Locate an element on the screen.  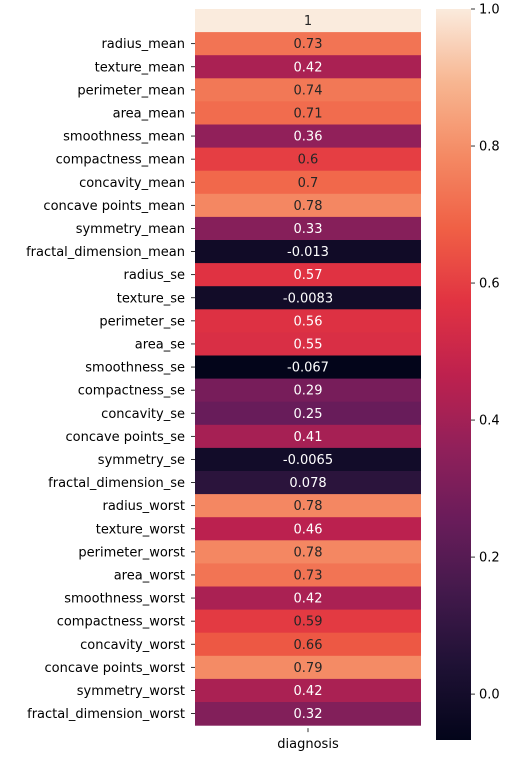
cell-value-label: 0.74 is located at coordinates (308, 90).